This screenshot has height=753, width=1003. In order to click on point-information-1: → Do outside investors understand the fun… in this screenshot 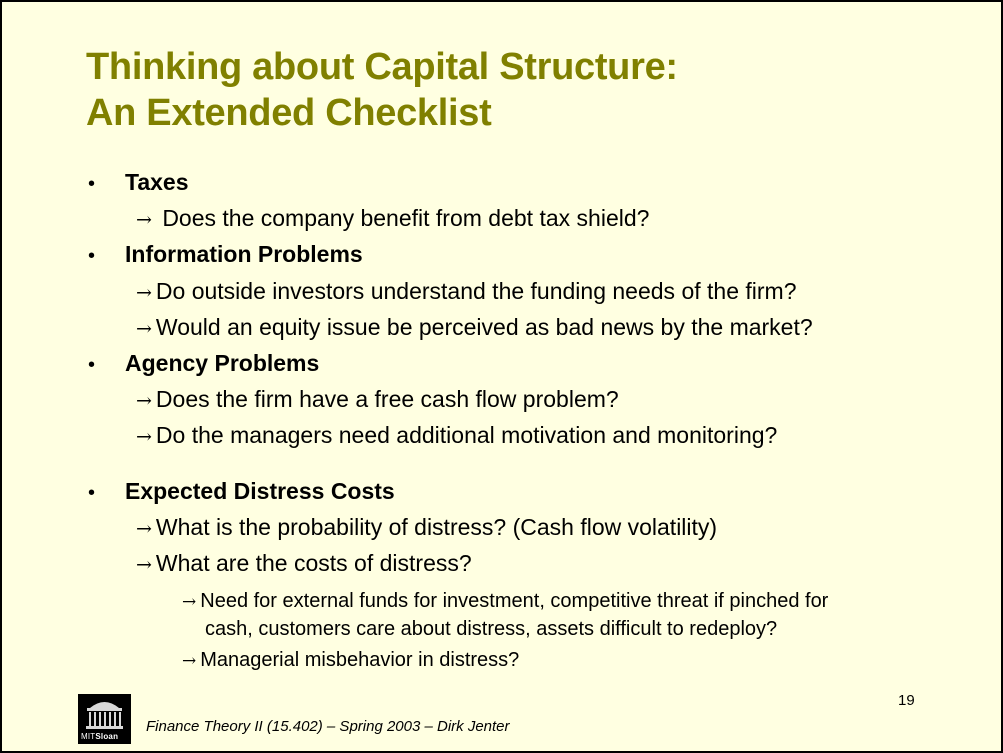, I will do `click(466, 291)`.